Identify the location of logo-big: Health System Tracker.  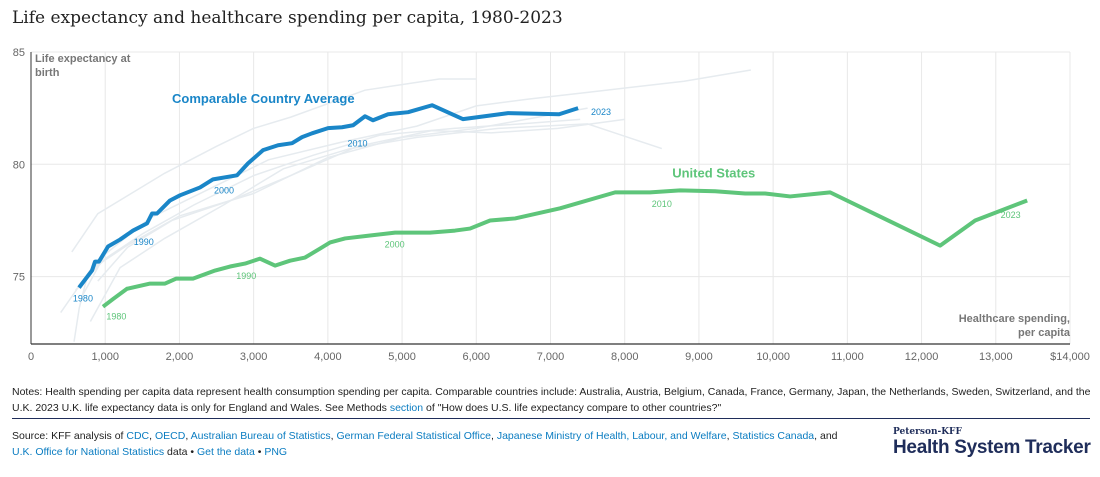
(992, 447).